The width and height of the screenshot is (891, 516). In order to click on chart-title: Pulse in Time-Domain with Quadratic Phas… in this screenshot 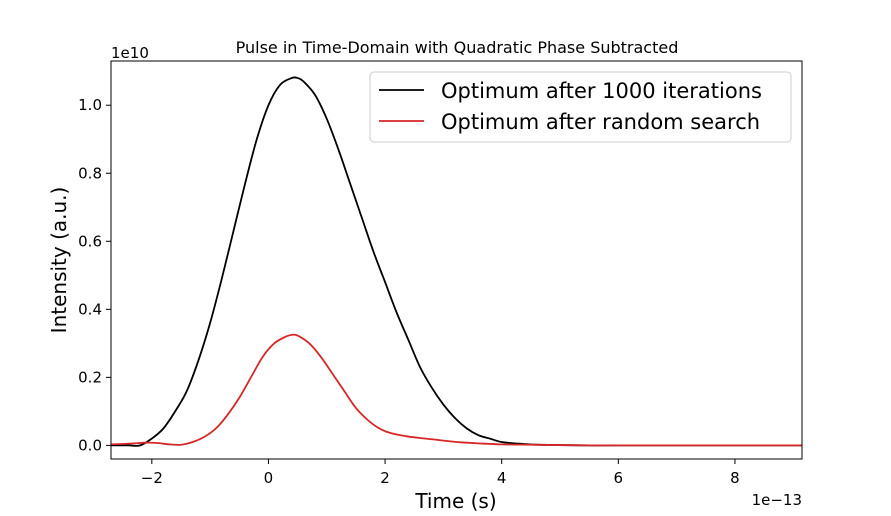, I will do `click(457, 47)`.